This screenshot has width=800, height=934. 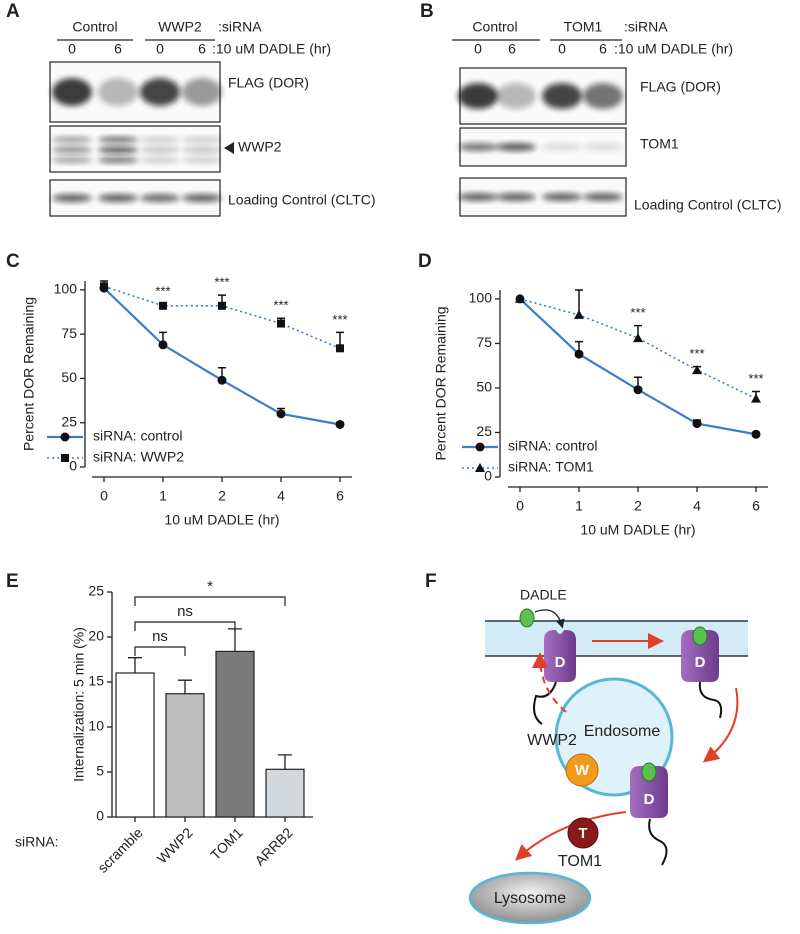 What do you see at coordinates (756, 506) in the screenshot?
I see `x-tick-label: 6` at bounding box center [756, 506].